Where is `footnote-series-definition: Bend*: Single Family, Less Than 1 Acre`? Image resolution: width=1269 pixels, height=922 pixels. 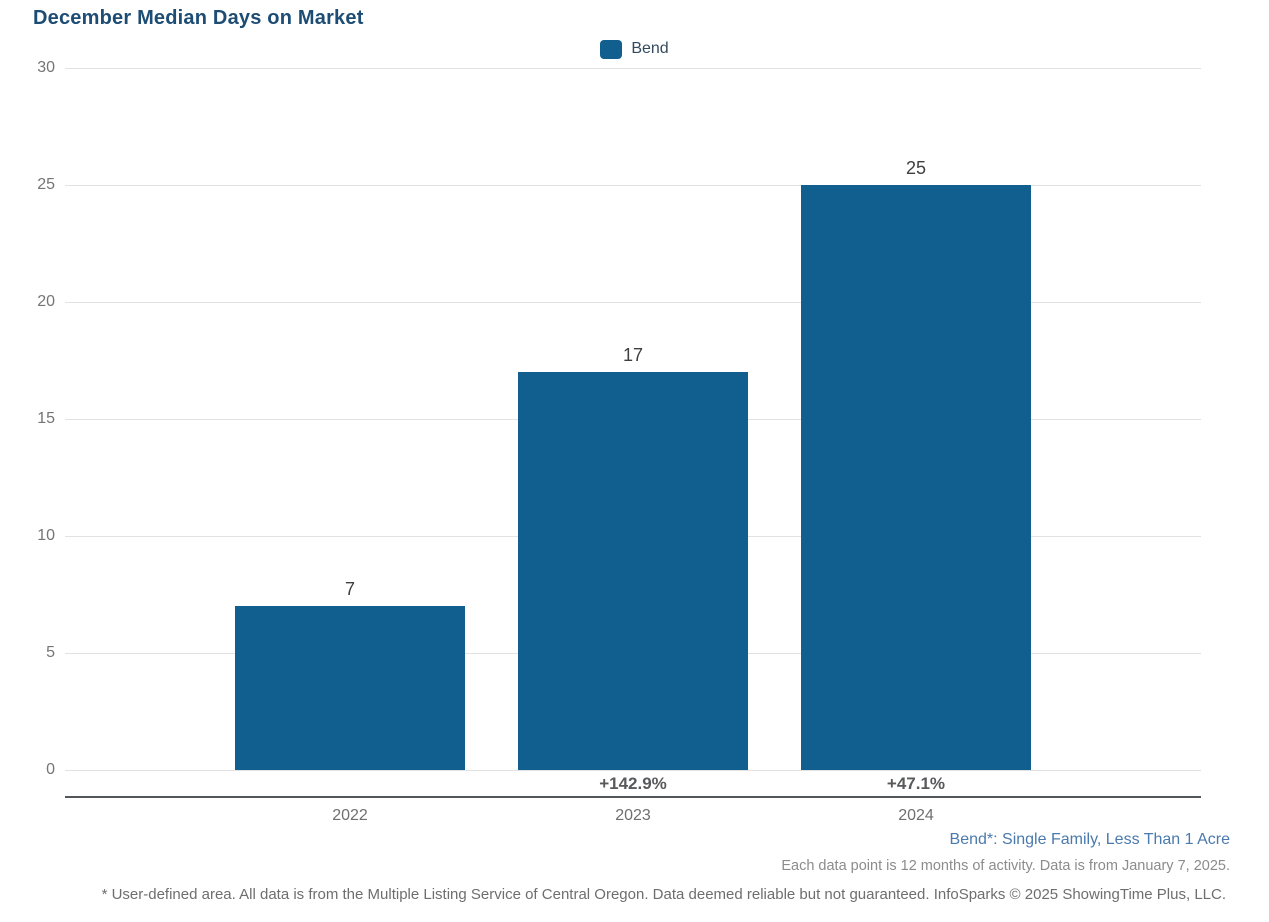 footnote-series-definition: Bend*: Single Family, Less Than 1 Acre is located at coordinates (1089, 839).